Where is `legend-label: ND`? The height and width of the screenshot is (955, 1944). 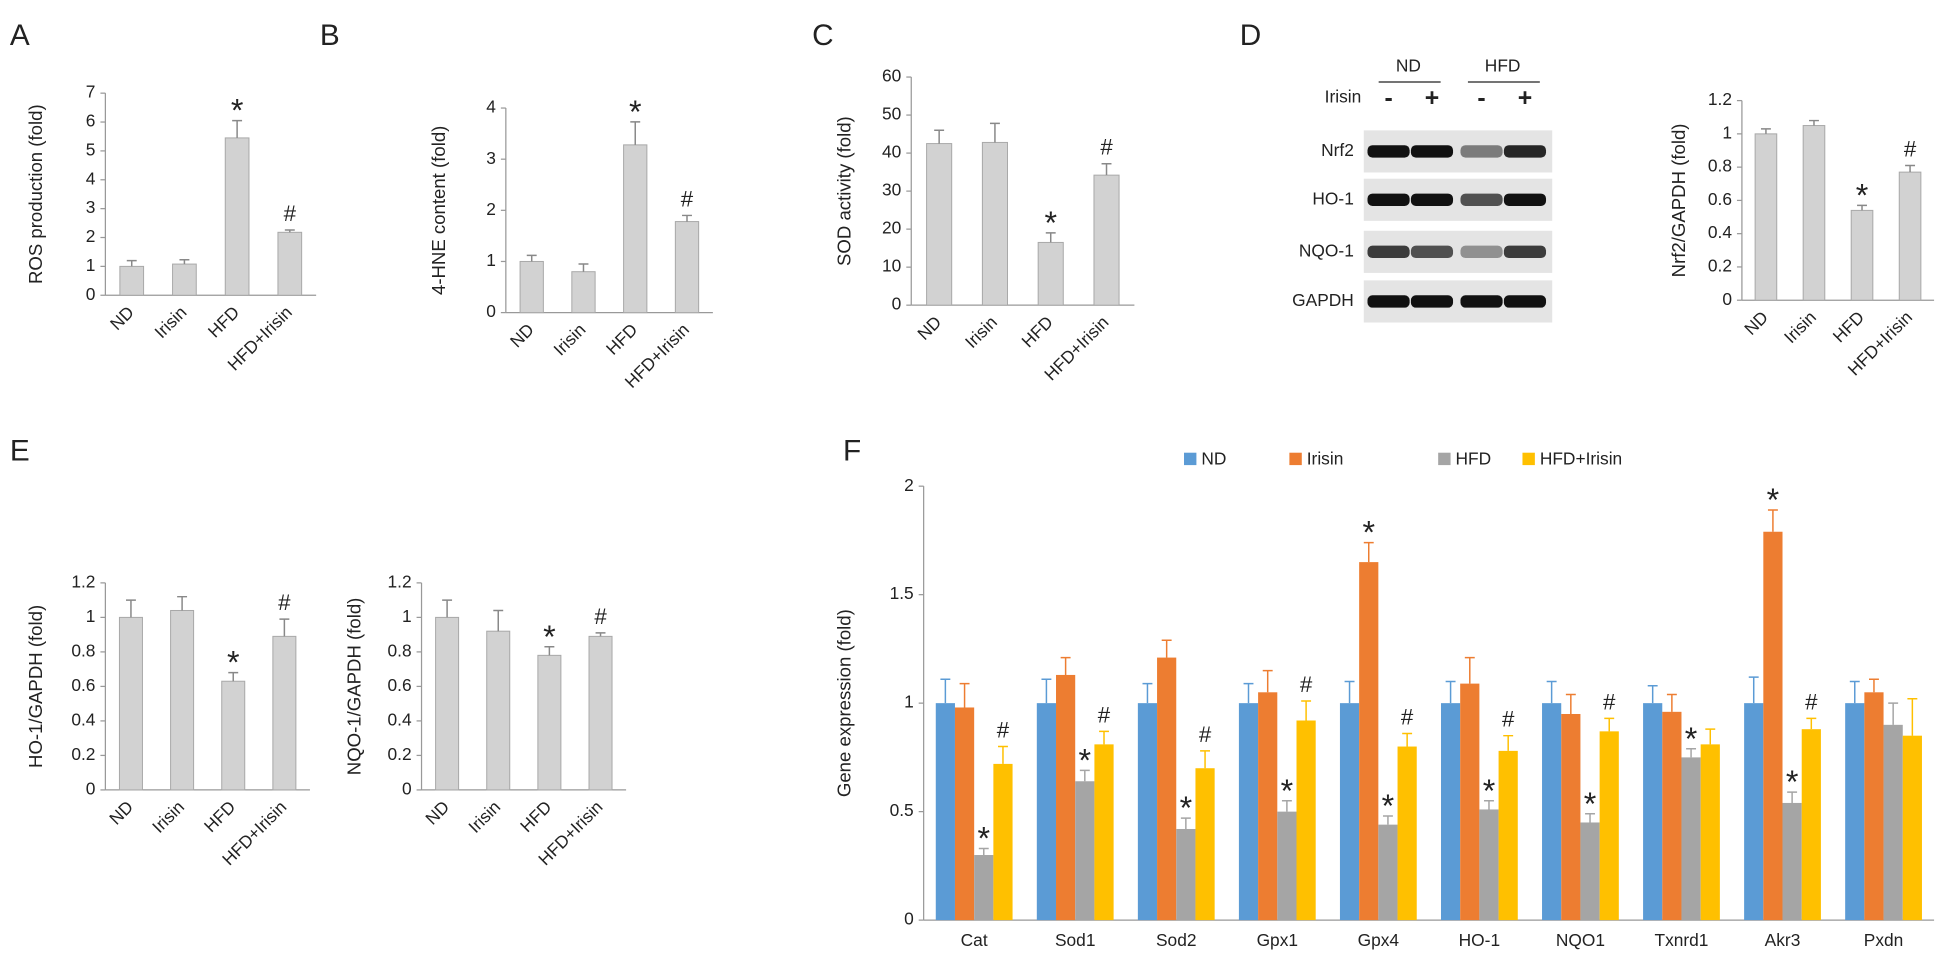
legend-label: ND is located at coordinates (1213, 459).